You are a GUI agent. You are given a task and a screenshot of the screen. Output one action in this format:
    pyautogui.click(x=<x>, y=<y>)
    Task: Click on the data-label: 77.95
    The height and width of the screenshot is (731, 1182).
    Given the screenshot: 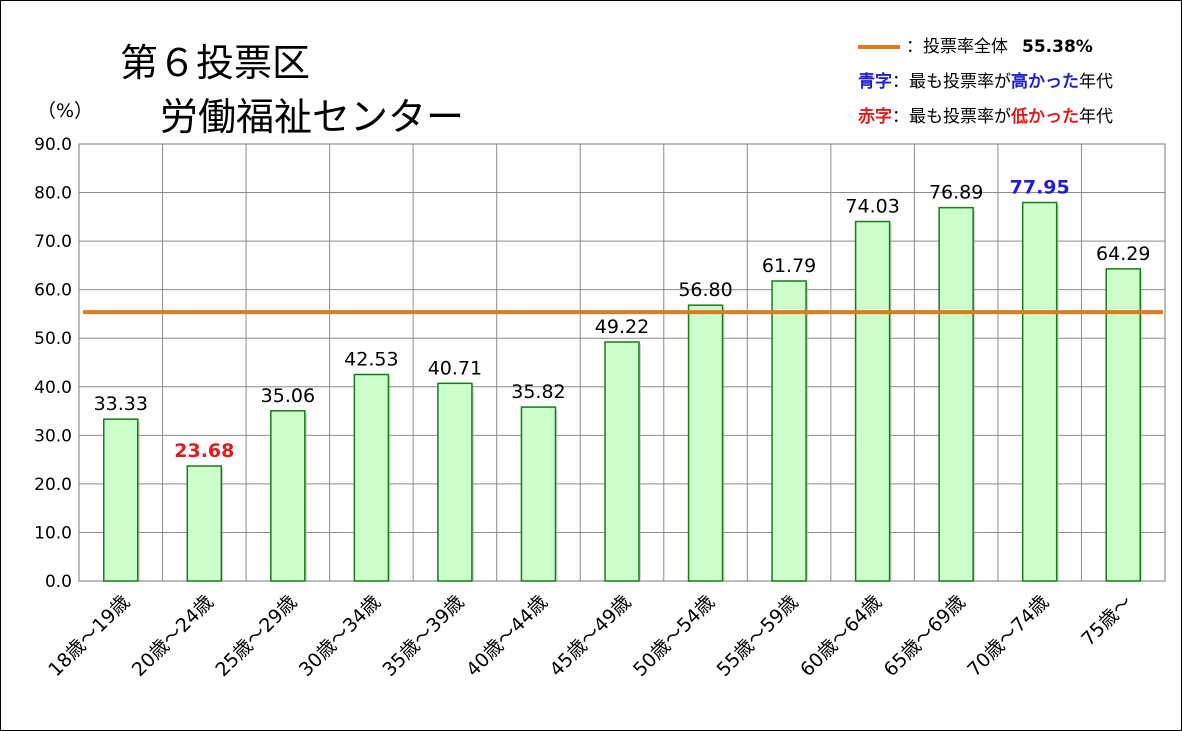 What is the action you would take?
    pyautogui.click(x=1040, y=188)
    